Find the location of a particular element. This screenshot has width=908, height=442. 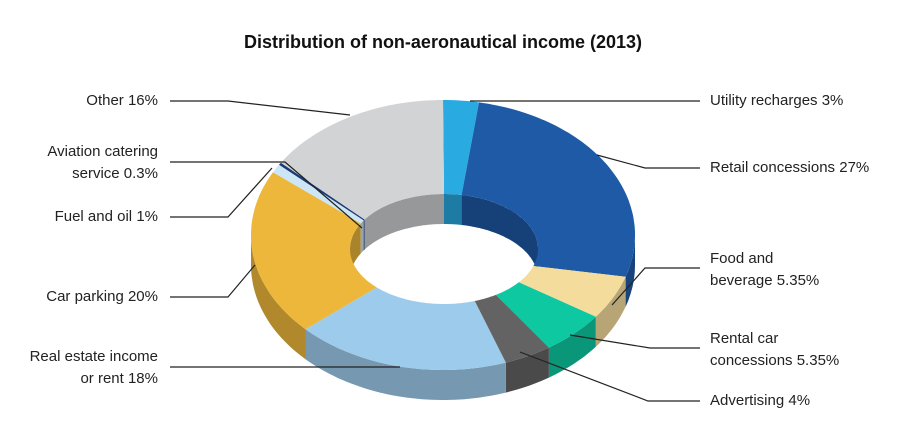

slice-label: Food and beverage 5.35% is located at coordinates (769, 270).